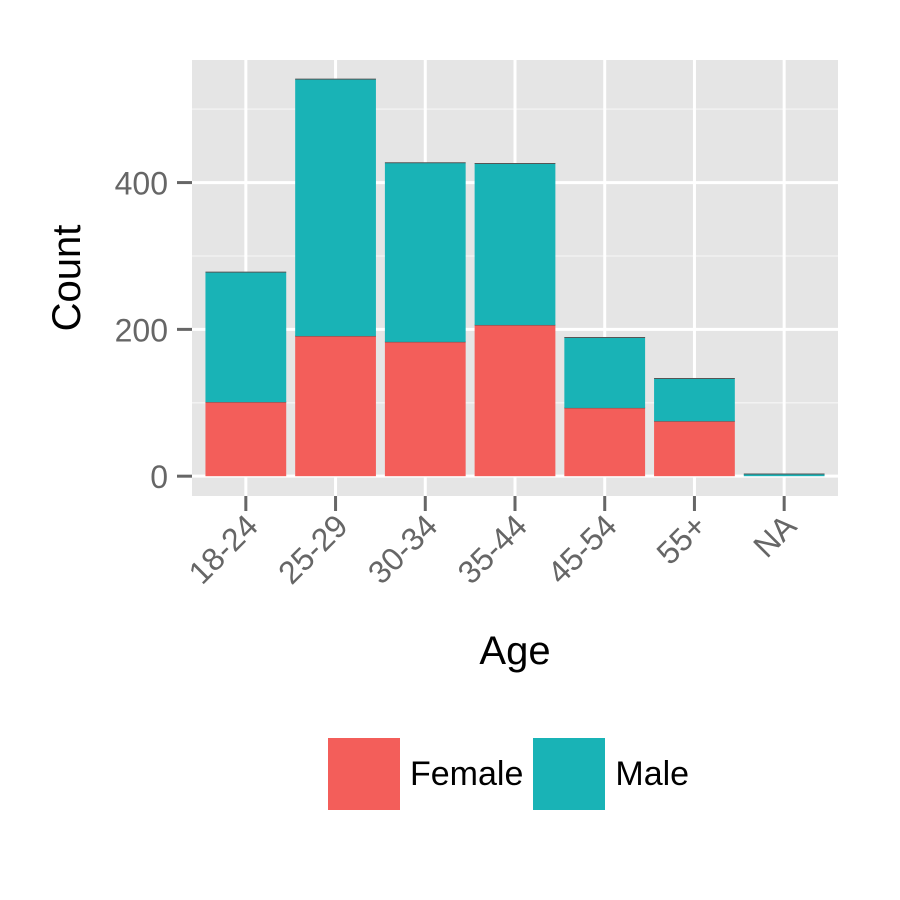 The width and height of the screenshot is (900, 900). Describe the element at coordinates (141, 330) in the screenshot. I see `y-tick-label: 200` at that location.